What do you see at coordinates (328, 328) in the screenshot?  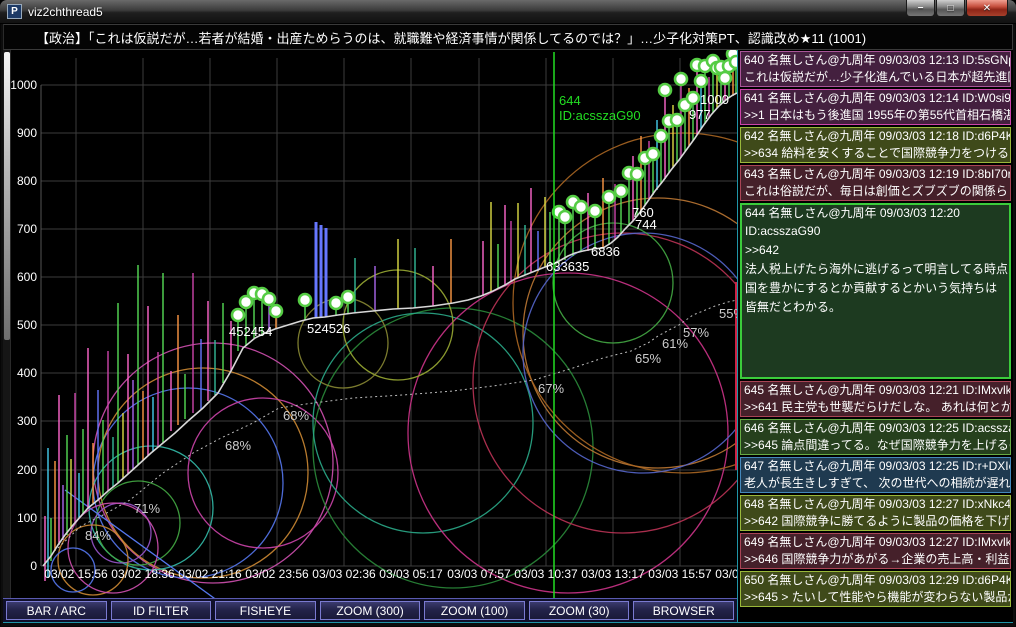 I see `point-label: 524526` at bounding box center [328, 328].